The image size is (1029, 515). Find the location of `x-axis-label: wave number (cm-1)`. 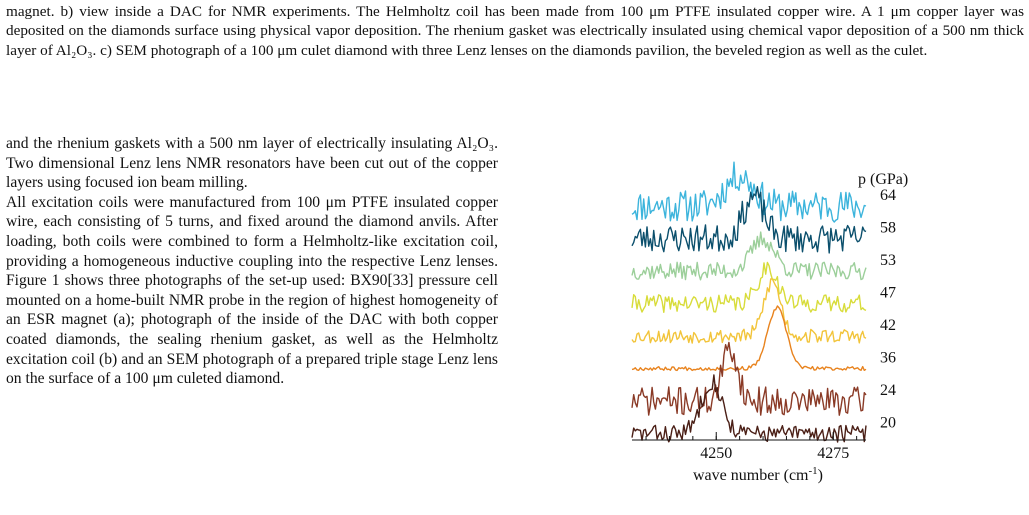

x-axis-label: wave number (cm-1) is located at coordinates (758, 474).